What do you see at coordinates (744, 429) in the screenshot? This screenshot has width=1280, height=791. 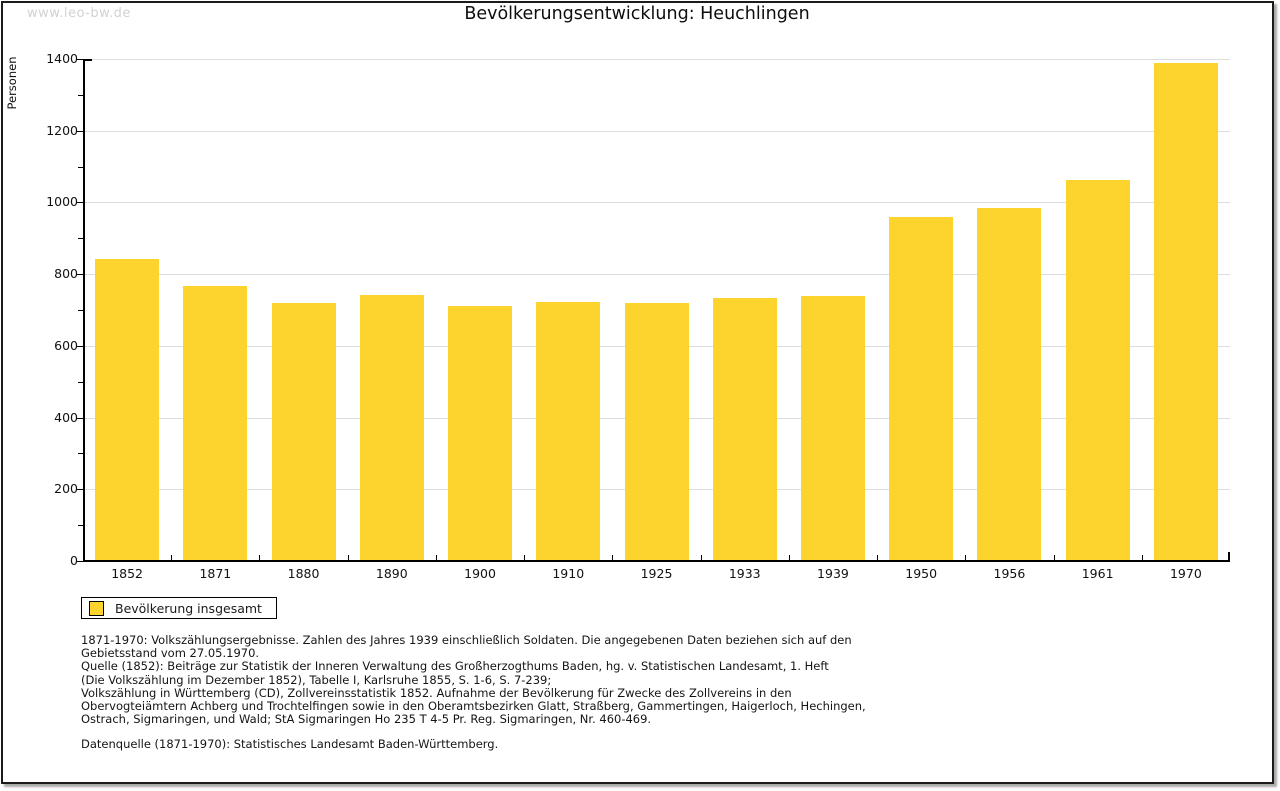 I see `bar-1933` at bounding box center [744, 429].